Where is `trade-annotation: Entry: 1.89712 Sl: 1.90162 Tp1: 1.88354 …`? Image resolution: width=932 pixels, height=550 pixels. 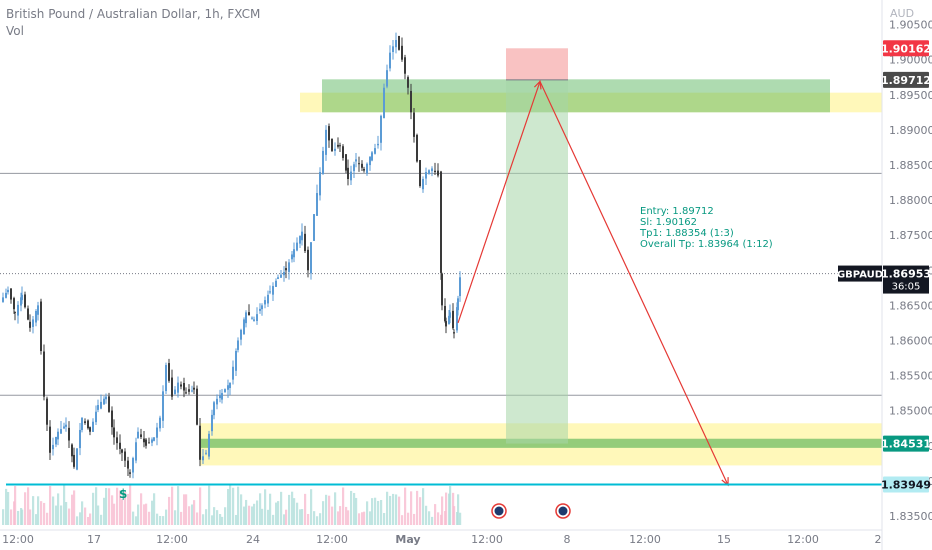 trade-annotation: Entry: 1.89712 Sl: 1.90162 Tp1: 1.88354 … is located at coordinates (706, 228).